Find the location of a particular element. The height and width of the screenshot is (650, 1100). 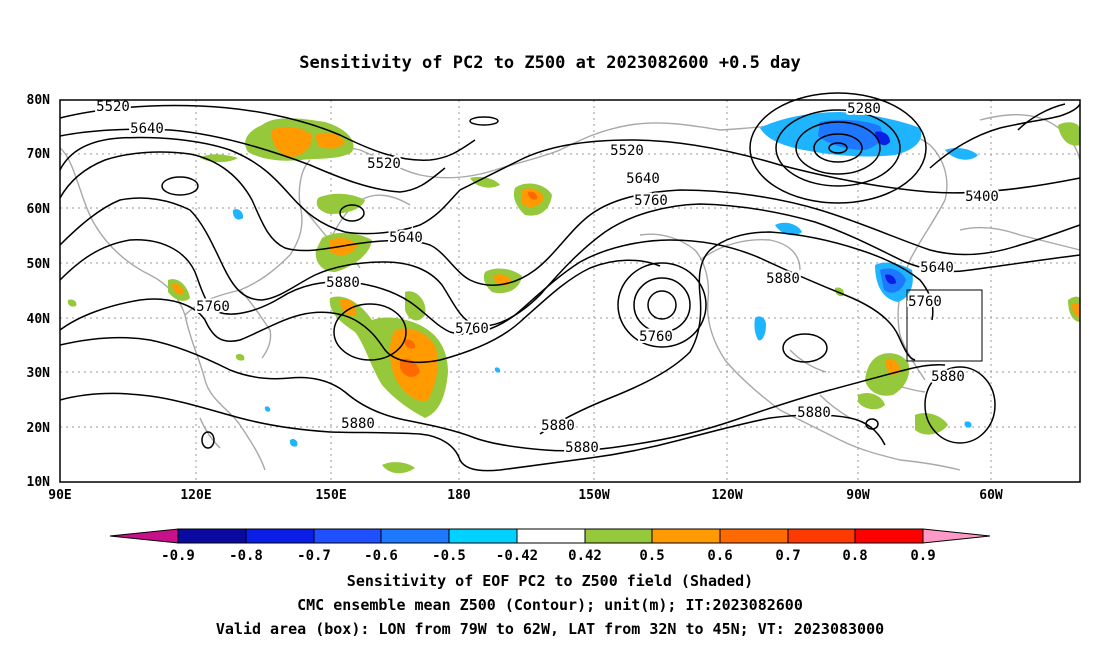

contour-label: 5400 is located at coordinates (982, 197).